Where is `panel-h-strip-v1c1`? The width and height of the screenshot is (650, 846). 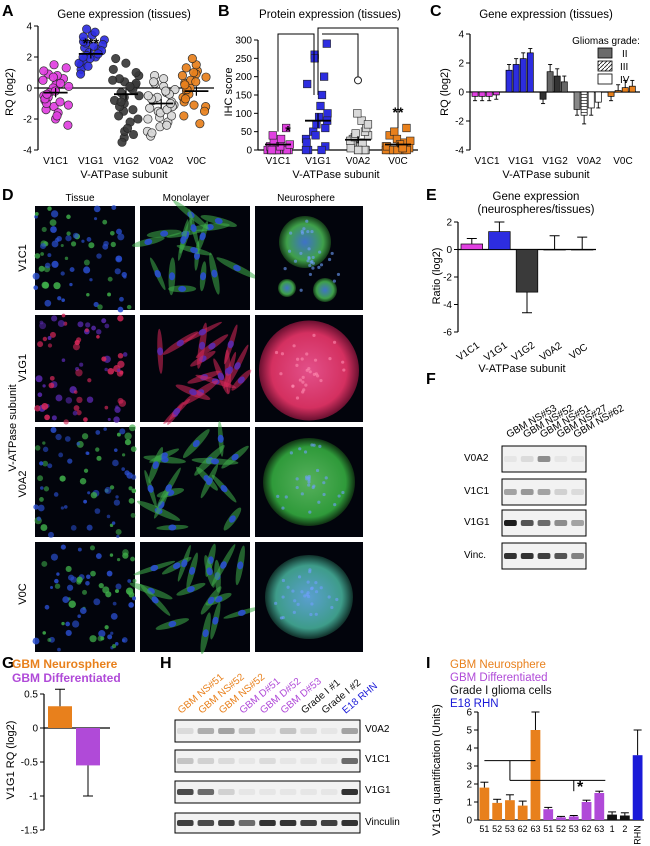
panel-h-strip-v1c1 is located at coordinates (267, 761).